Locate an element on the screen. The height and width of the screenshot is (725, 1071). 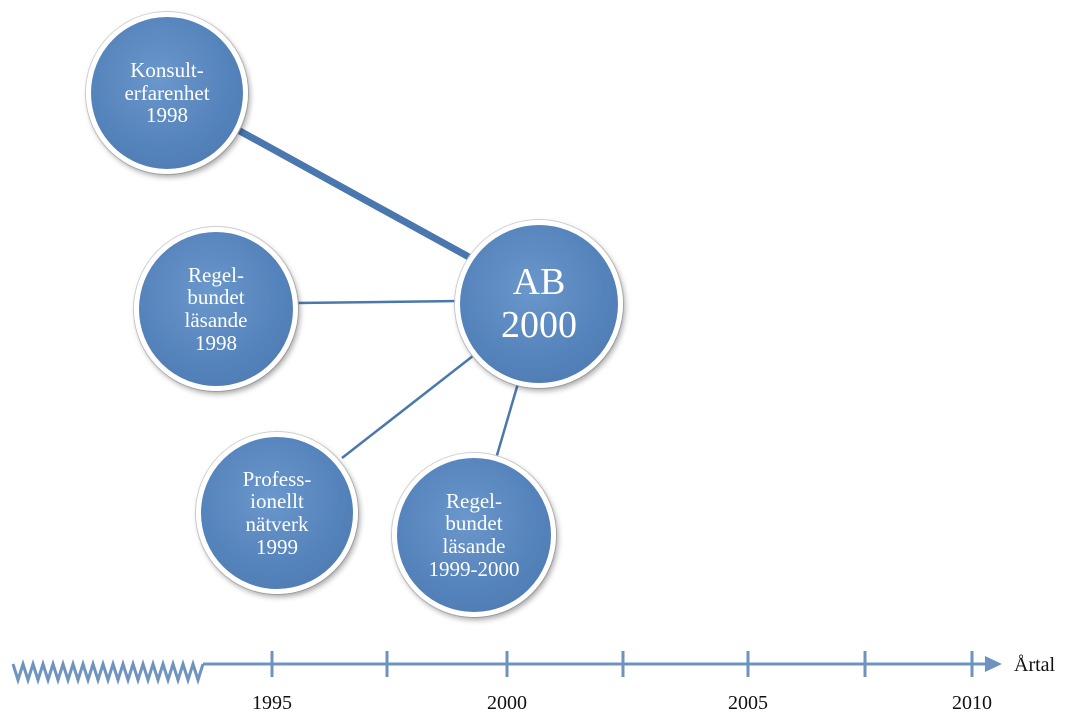
node-regelbundet-lasande-1999-2000: Regel- bundet läsande 1999-2000 is located at coordinates (474, 535).